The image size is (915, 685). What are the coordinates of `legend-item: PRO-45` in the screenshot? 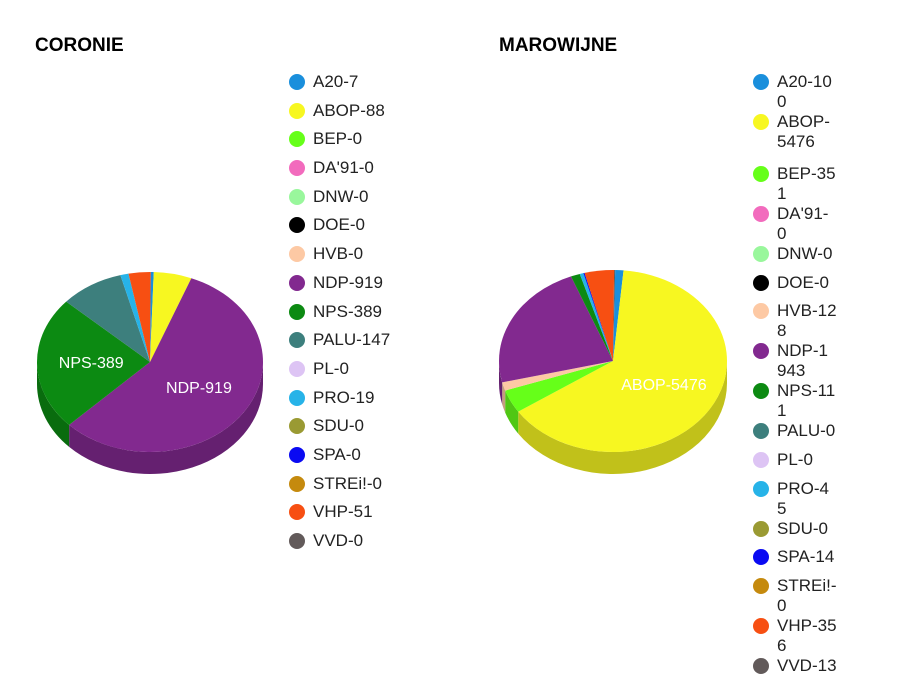 It's located at (800, 499).